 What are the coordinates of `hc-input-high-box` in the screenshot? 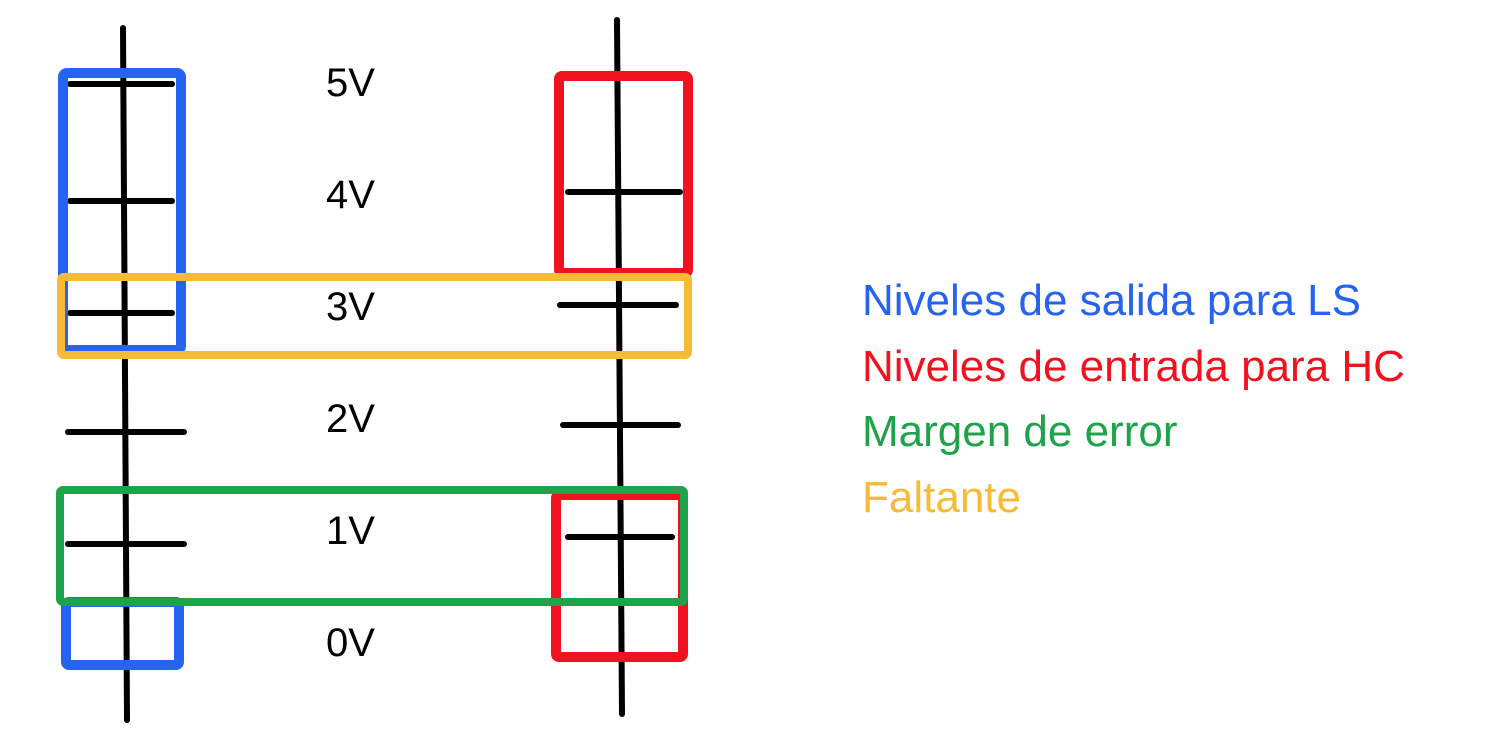 It's located at (623, 174).